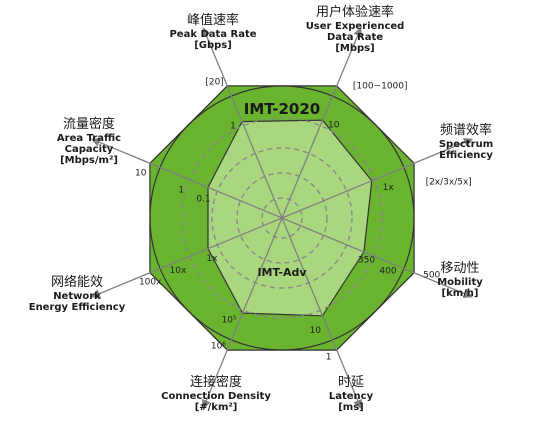  I want to click on tick-label-axis5-0: 10⁵, so click(229, 321).